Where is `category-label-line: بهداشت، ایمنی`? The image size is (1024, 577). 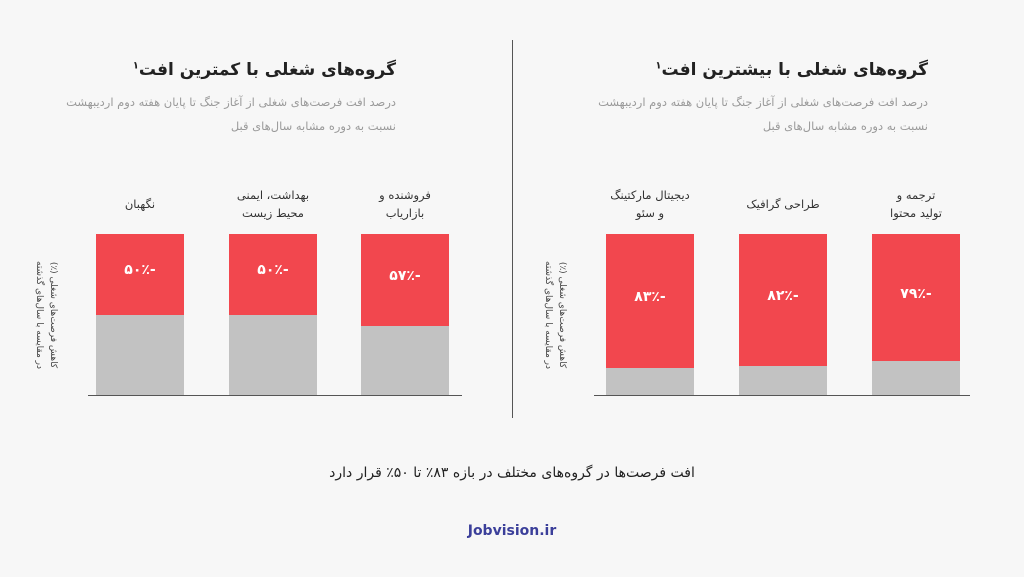 category-label-line: بهداشت، ایمنی is located at coordinates (273, 195).